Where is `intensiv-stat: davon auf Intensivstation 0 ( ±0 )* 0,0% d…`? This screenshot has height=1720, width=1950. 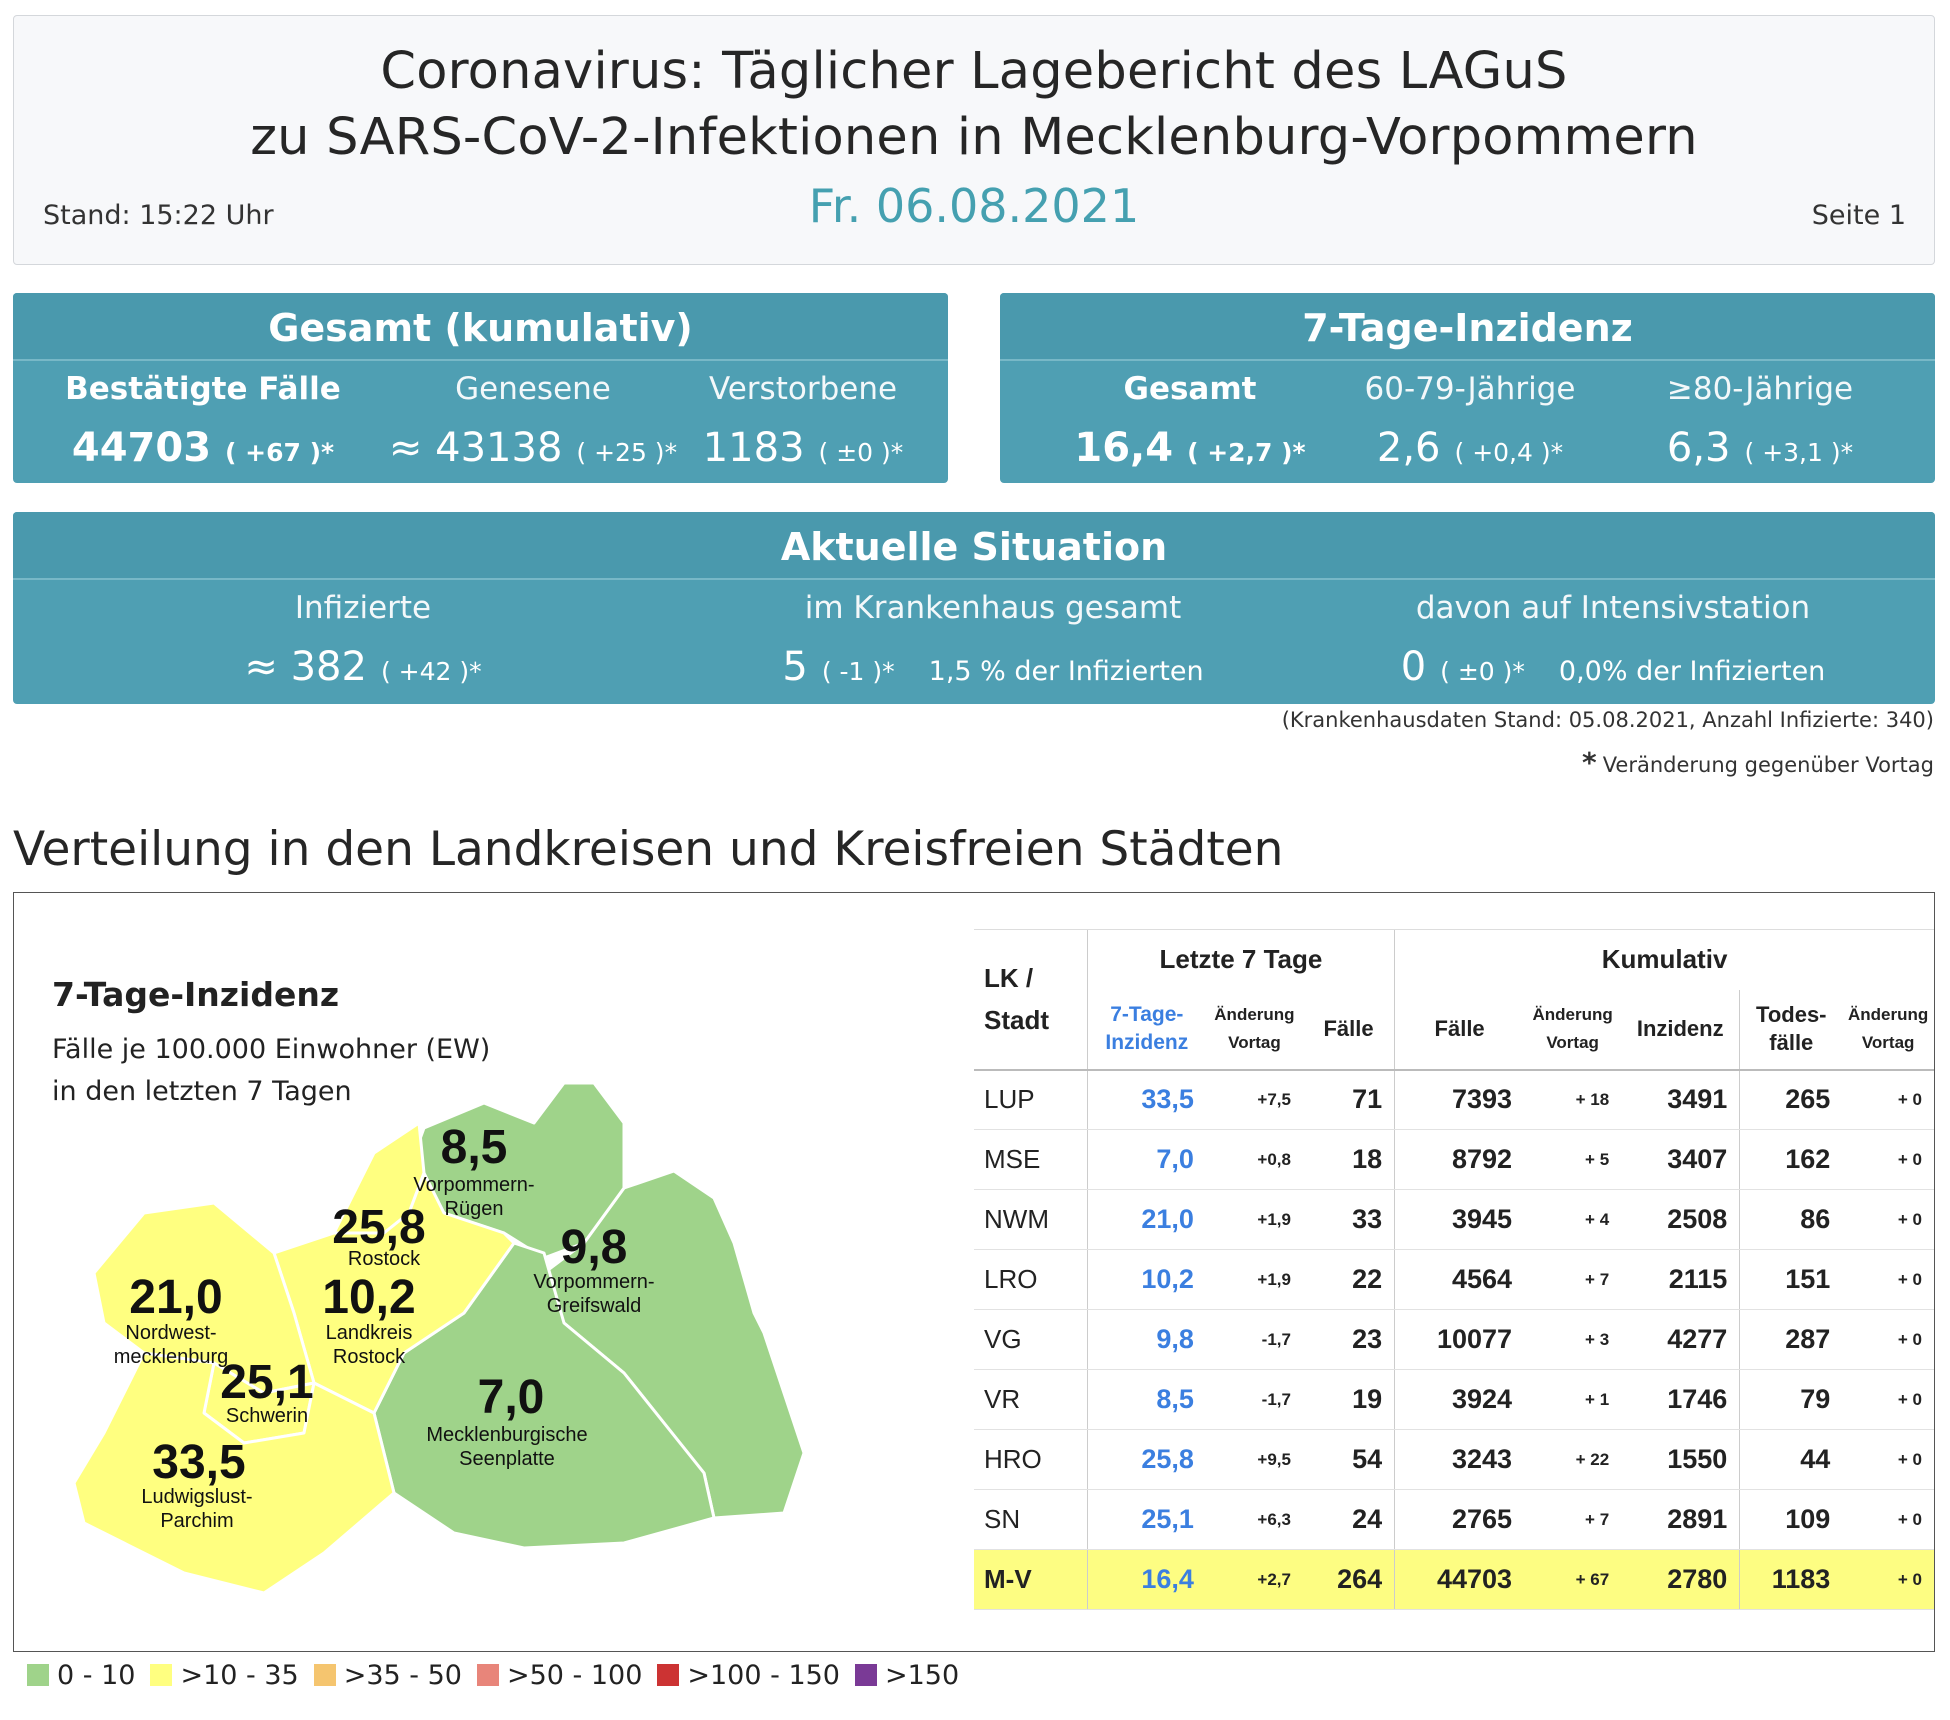 intensiv-stat: davon auf Intensivstation 0 ( ±0 )* 0,0% d… is located at coordinates (1613, 640).